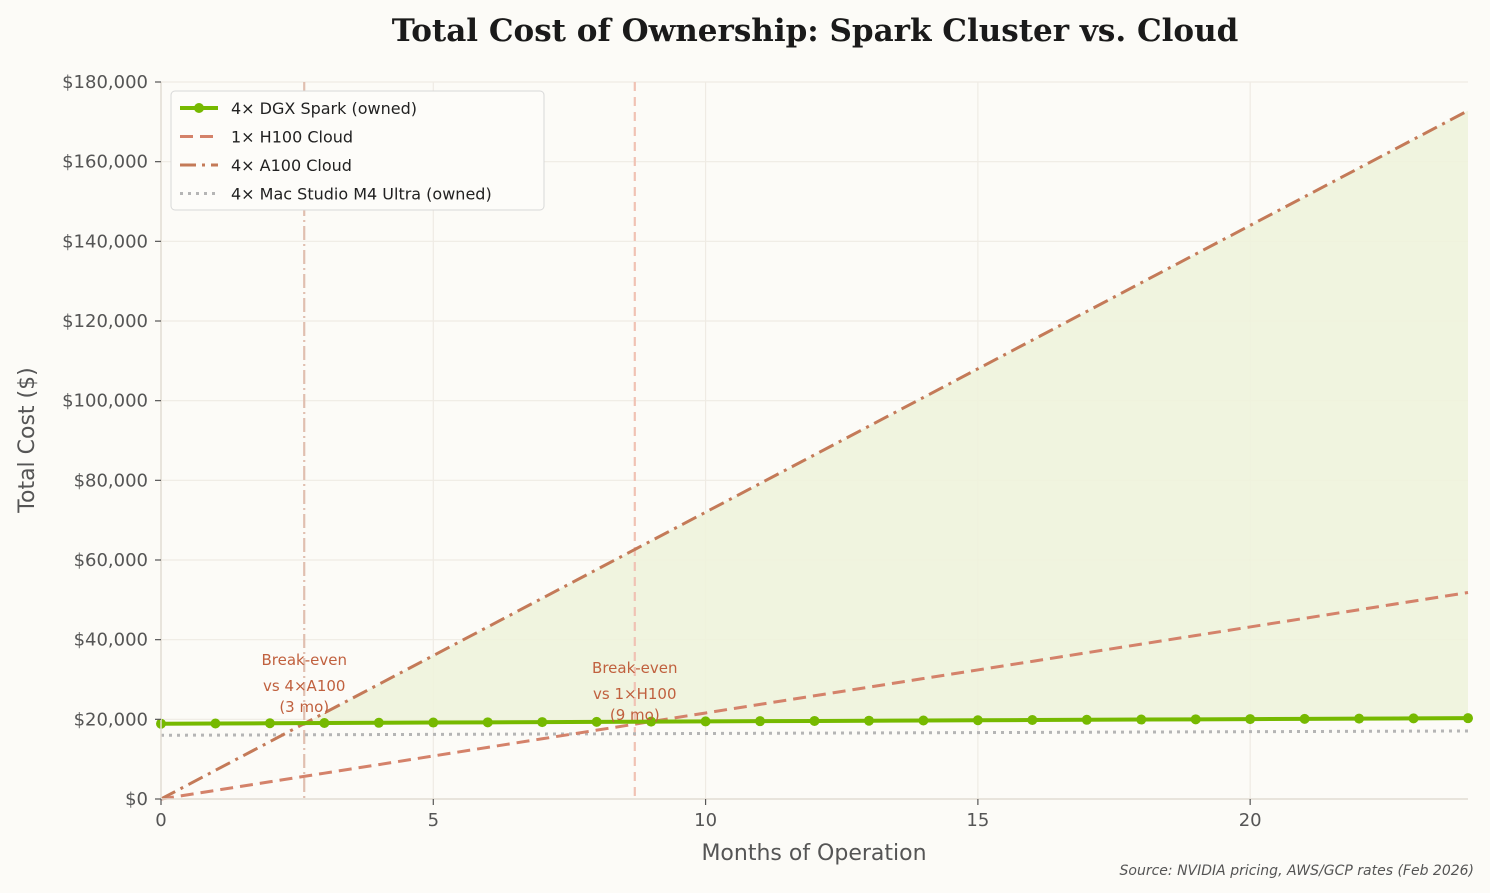 This screenshot has width=1490, height=893. What do you see at coordinates (105, 401) in the screenshot?
I see `y-tick-label: $100,000` at bounding box center [105, 401].